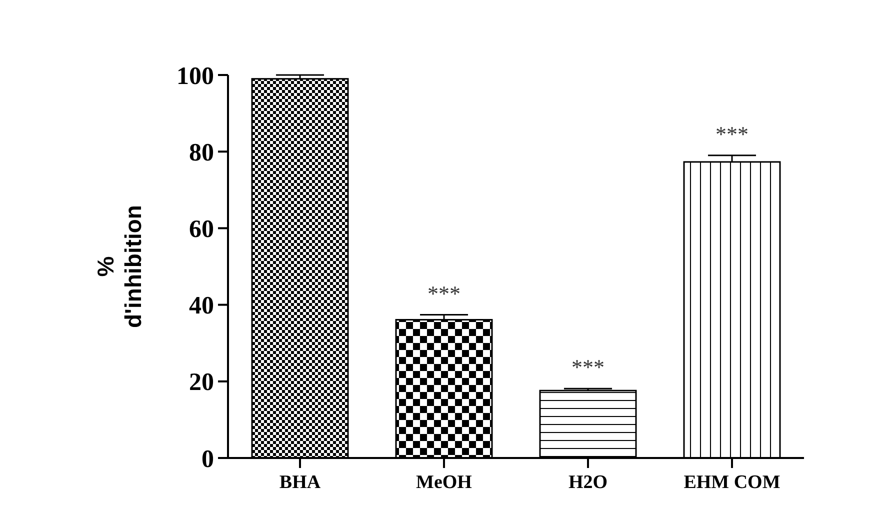 This screenshot has width=877, height=531. I want to click on y-tick-label: 20, so click(201, 382).